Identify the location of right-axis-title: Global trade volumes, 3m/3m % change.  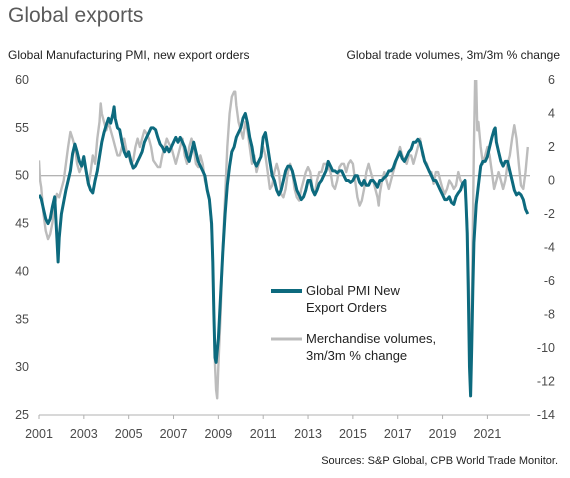
(453, 55).